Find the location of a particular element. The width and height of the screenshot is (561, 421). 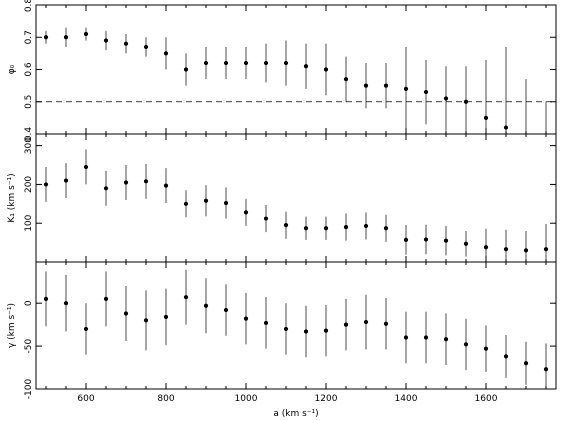

y-tick-label: 0.8 is located at coordinates (29, 6).